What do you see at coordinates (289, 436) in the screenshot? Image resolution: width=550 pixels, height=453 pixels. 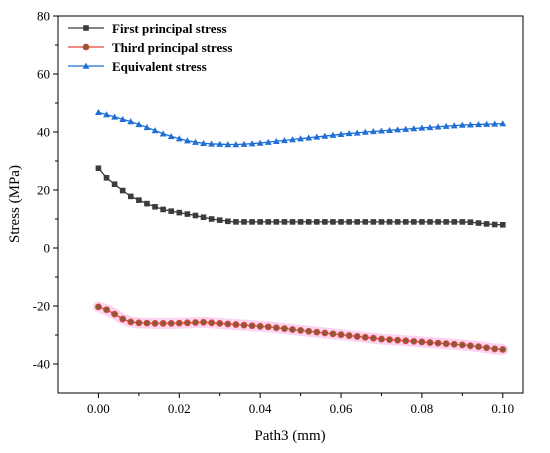 I see `x-axis-title: Path3 (mm)` at bounding box center [289, 436].